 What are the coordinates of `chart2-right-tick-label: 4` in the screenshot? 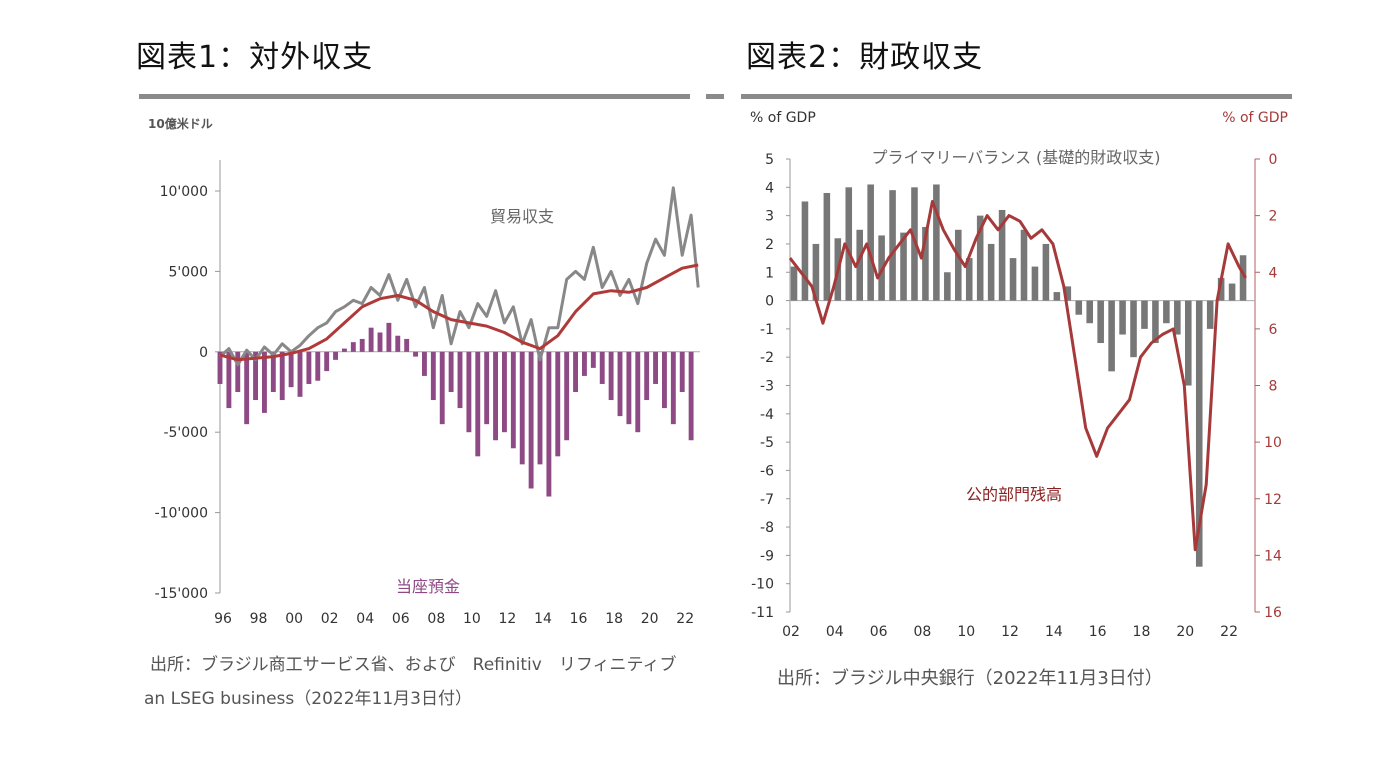 It's located at (1273, 273).